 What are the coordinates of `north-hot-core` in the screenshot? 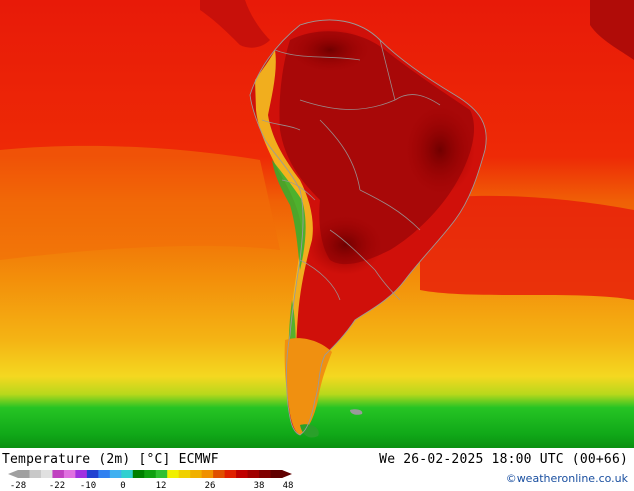 It's located at (330, 50).